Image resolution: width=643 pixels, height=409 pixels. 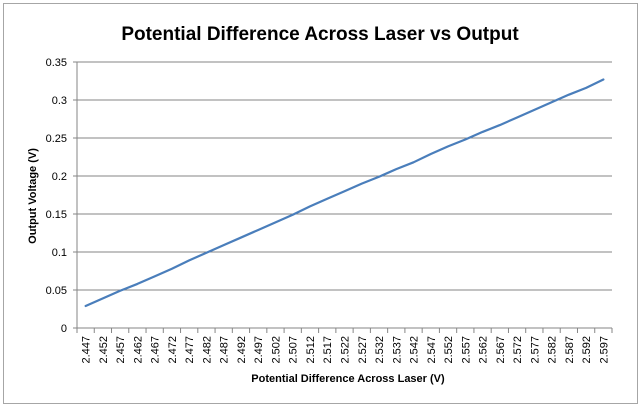 What do you see at coordinates (604, 350) in the screenshot?
I see `x-tick-label: 2.597` at bounding box center [604, 350].